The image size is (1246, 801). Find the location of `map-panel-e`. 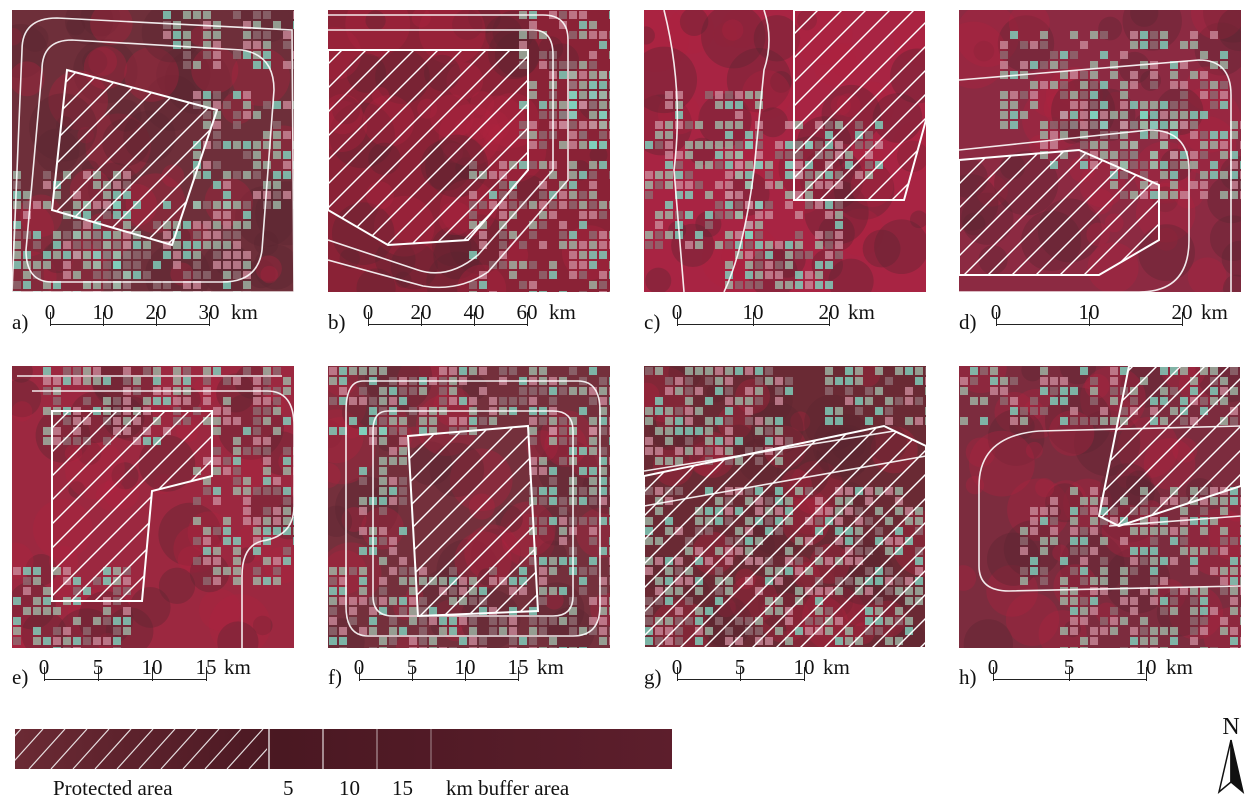

map-panel-e is located at coordinates (153, 507).